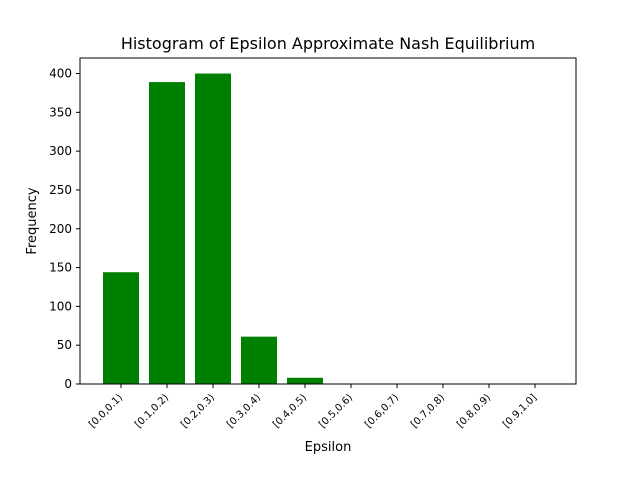 The image size is (640, 480). Describe the element at coordinates (198, 411) in the screenshot. I see `x-tick-label: [0.2,0.3)` at that location.